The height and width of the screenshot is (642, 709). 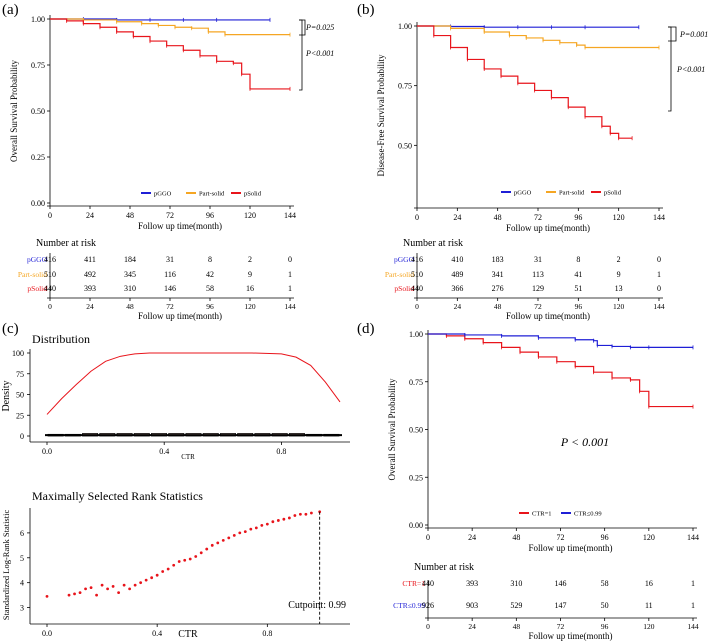 What do you see at coordinates (538, 306) in the screenshot?
I see `risk-table-tick-label: 72` at bounding box center [538, 306].